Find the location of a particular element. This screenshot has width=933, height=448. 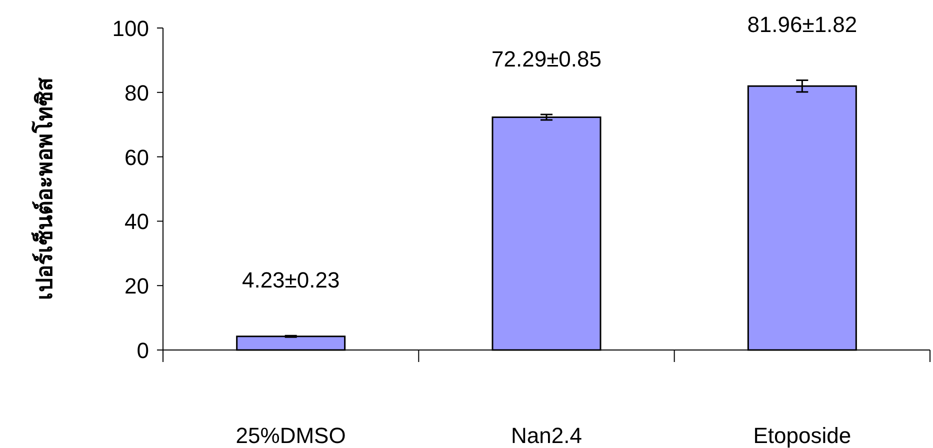

data-label: 72.29±0.85 is located at coordinates (547, 59).